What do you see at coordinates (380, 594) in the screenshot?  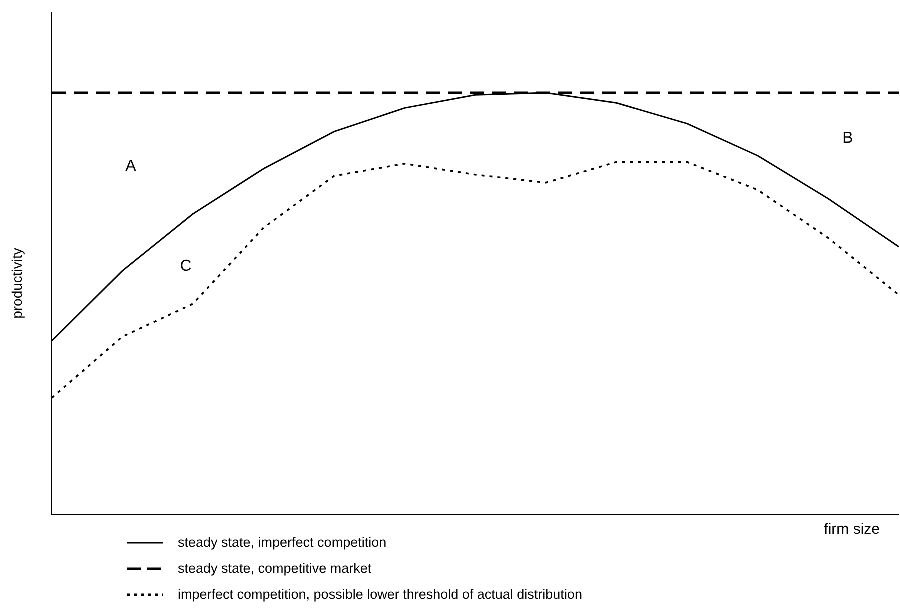 I see `legend-label: imperfect competition, possible lower threshold of actual distribution` at bounding box center [380, 594].